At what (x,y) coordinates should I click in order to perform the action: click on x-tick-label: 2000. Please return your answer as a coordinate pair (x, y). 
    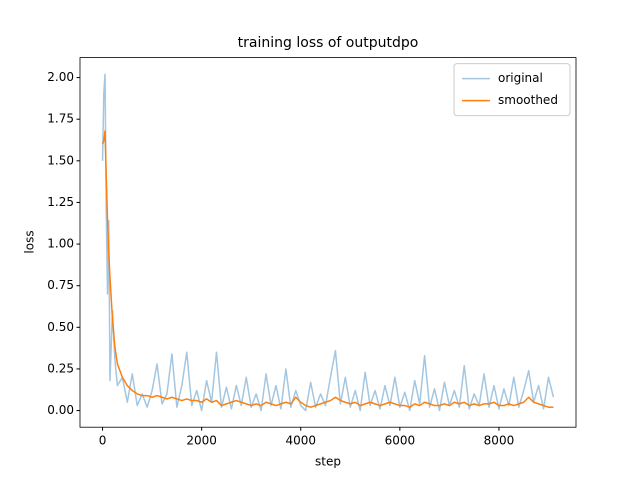
    Looking at the image, I should click on (201, 441).